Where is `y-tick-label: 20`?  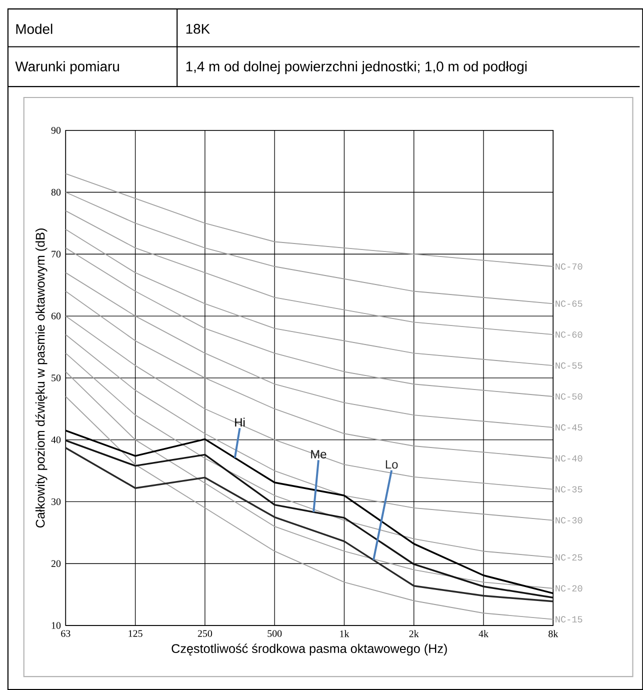 y-tick-label: 20 is located at coordinates (55, 563).